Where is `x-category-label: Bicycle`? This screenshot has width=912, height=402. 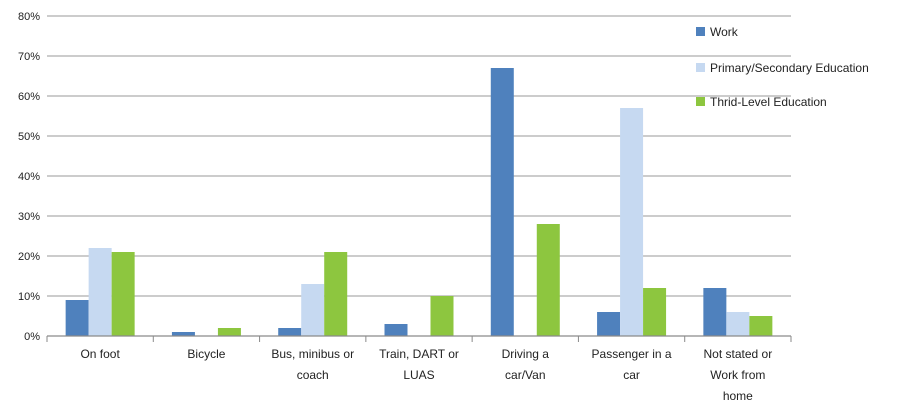
x-category-label: Bicycle is located at coordinates (206, 354).